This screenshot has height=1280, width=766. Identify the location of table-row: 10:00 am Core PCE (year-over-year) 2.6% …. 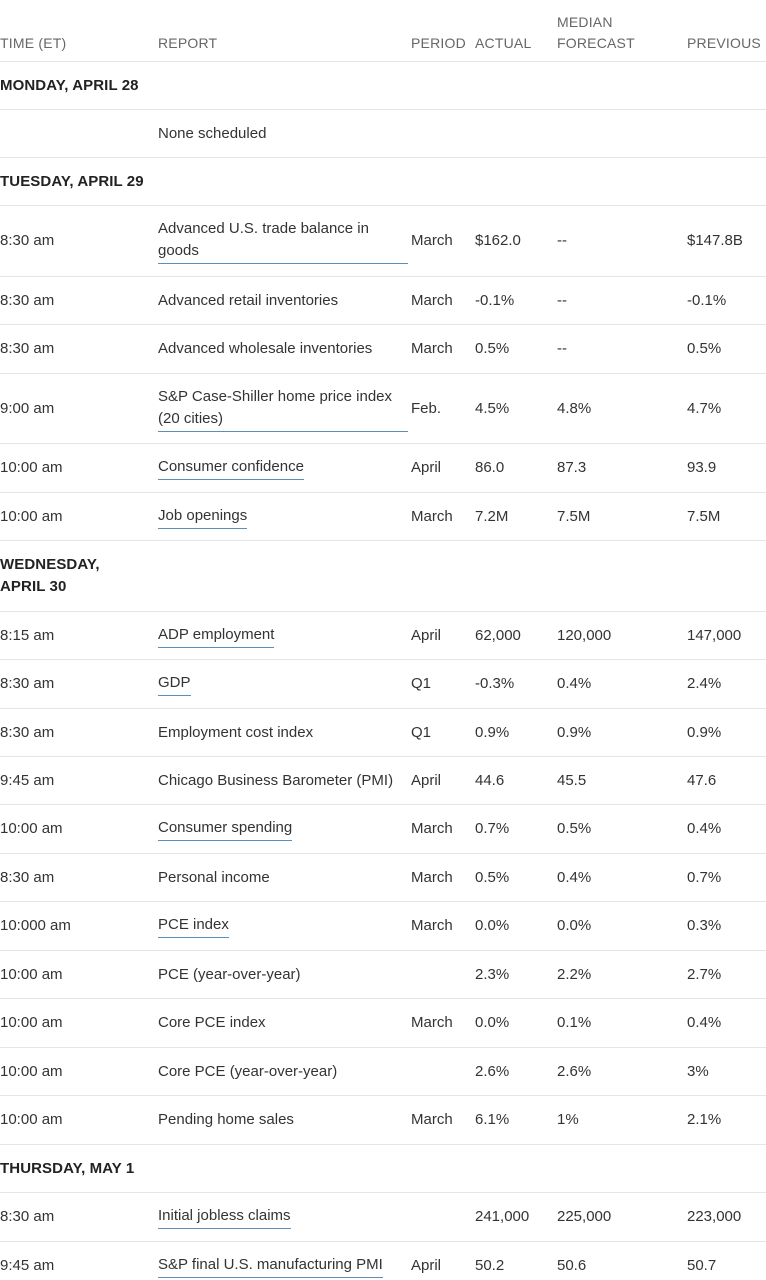
(383, 1072).